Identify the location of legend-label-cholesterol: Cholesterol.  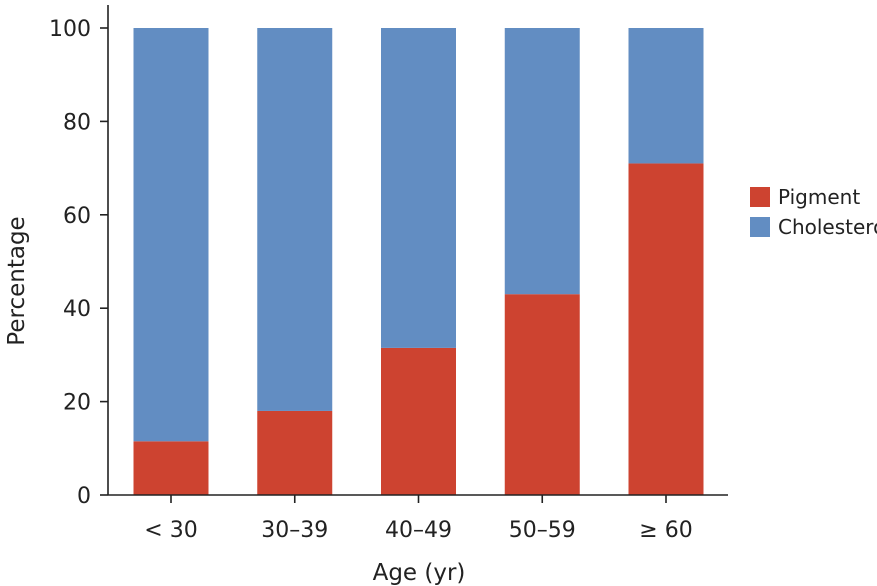
(827, 227).